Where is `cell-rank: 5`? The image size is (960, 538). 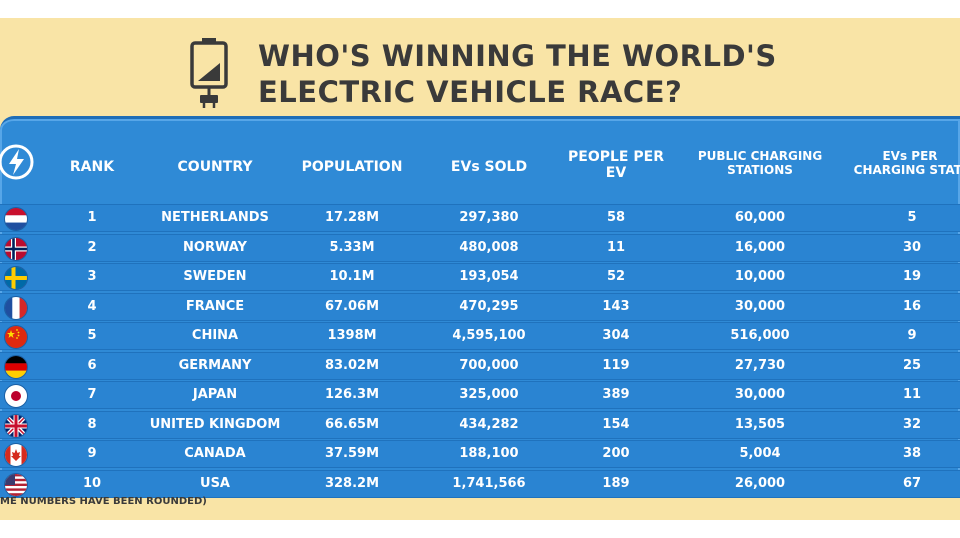
cell-rank: 5 is located at coordinates (92, 335).